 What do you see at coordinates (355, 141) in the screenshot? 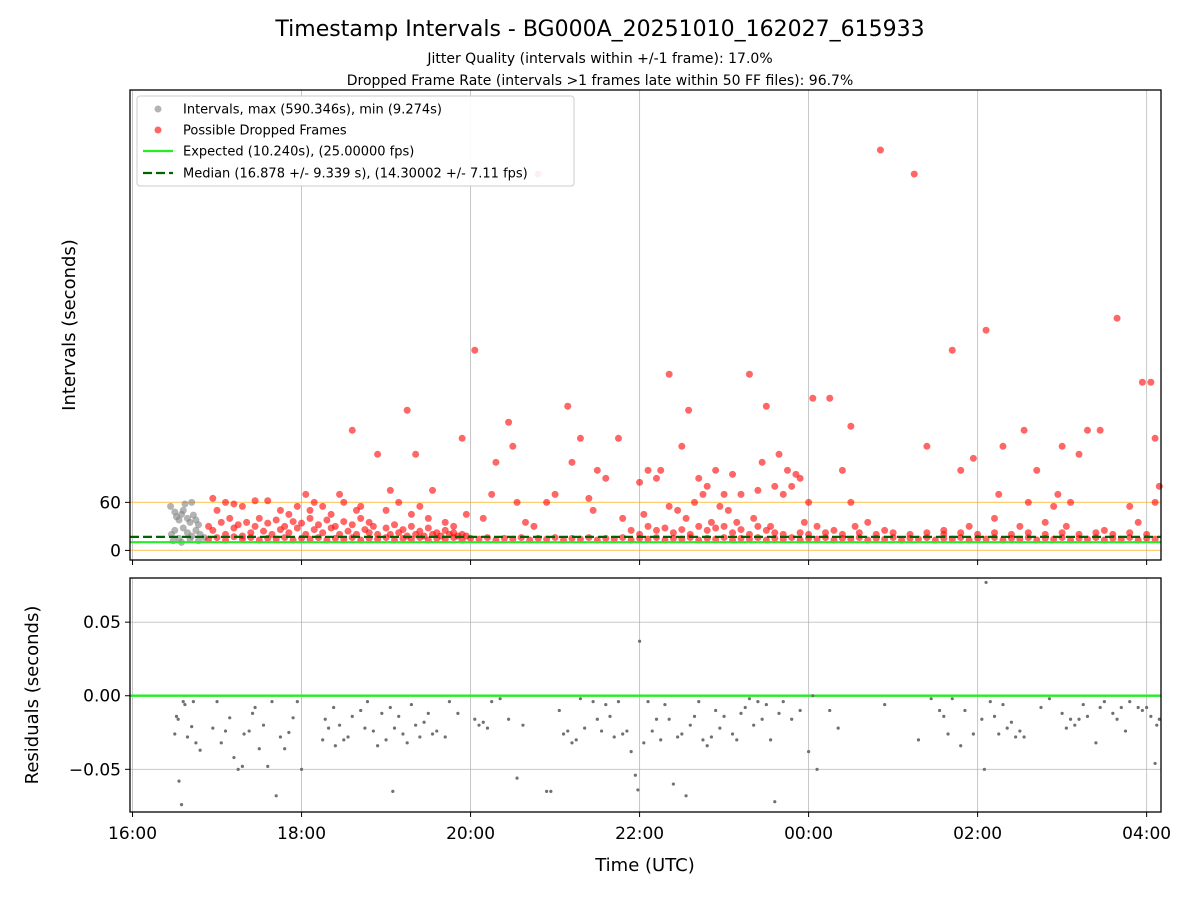
I see `legend-box` at bounding box center [355, 141].